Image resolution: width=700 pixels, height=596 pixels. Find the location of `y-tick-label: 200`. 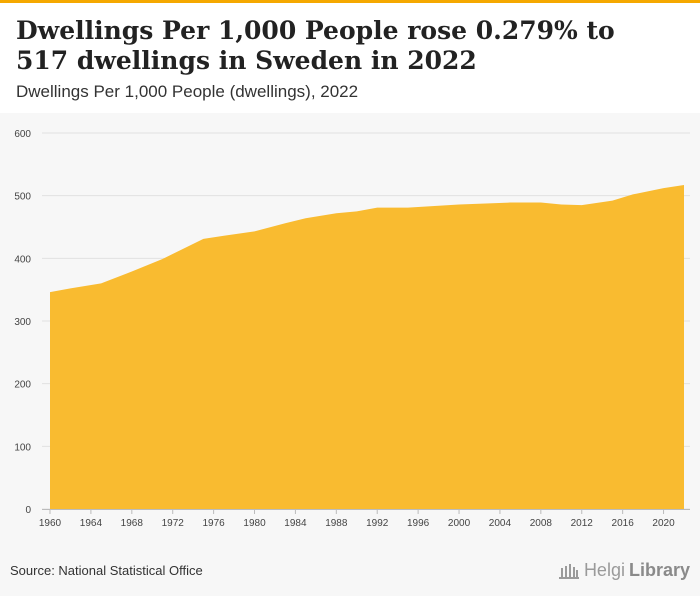

y-tick-label: 200 is located at coordinates (22, 385).